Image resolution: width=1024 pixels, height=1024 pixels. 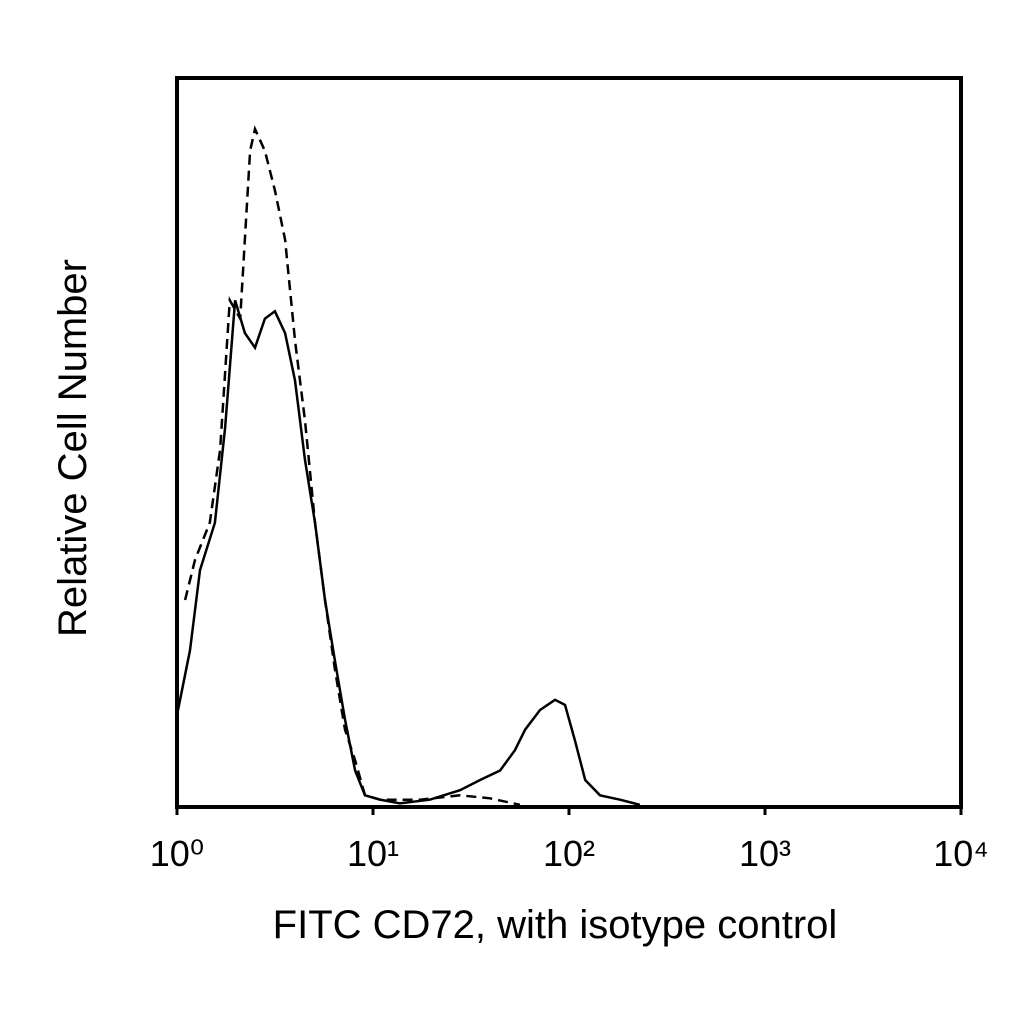 What do you see at coordinates (177, 853) in the screenshot?
I see `x-tick-label: 10⁰` at bounding box center [177, 853].